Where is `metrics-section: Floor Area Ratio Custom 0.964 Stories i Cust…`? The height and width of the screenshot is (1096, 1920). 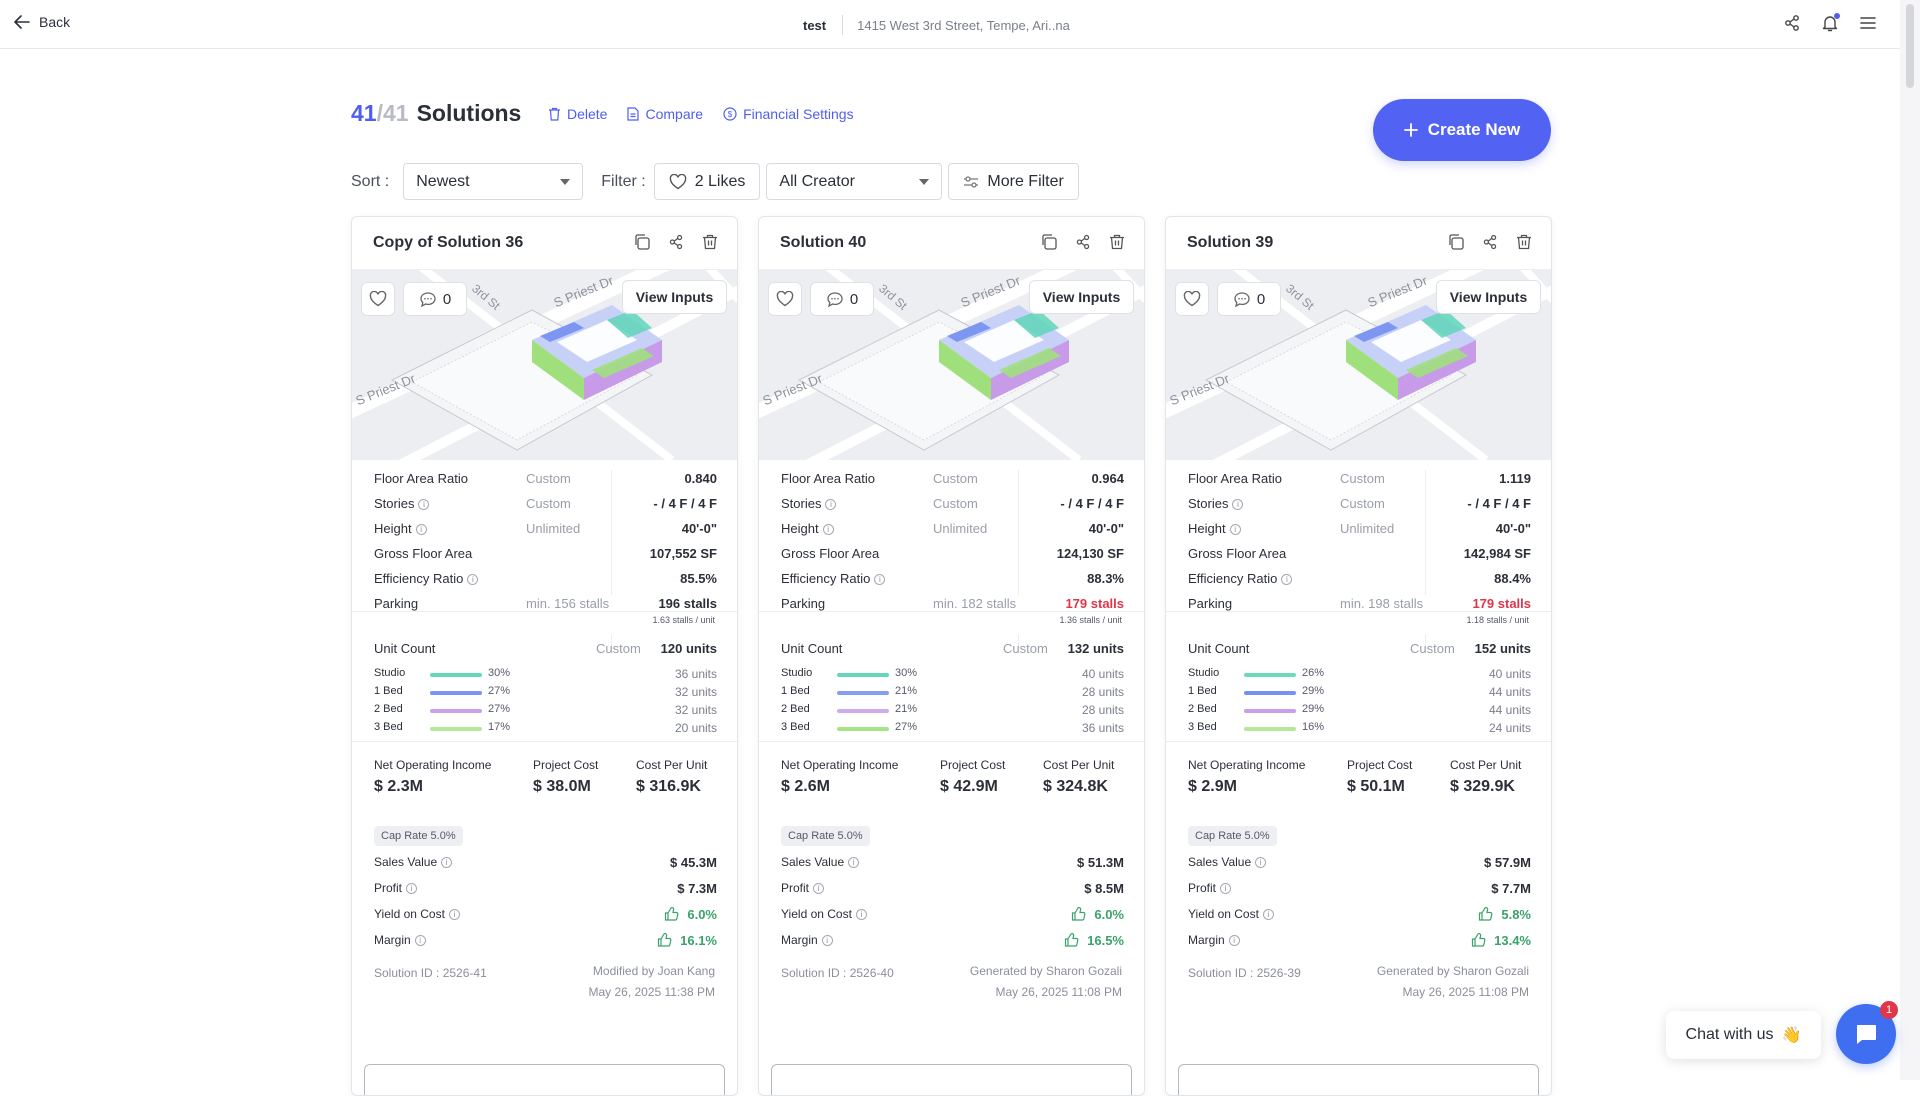 metrics-section: Floor Area Ratio Custom 0.964 Stories i Cust… is located at coordinates (951, 542).